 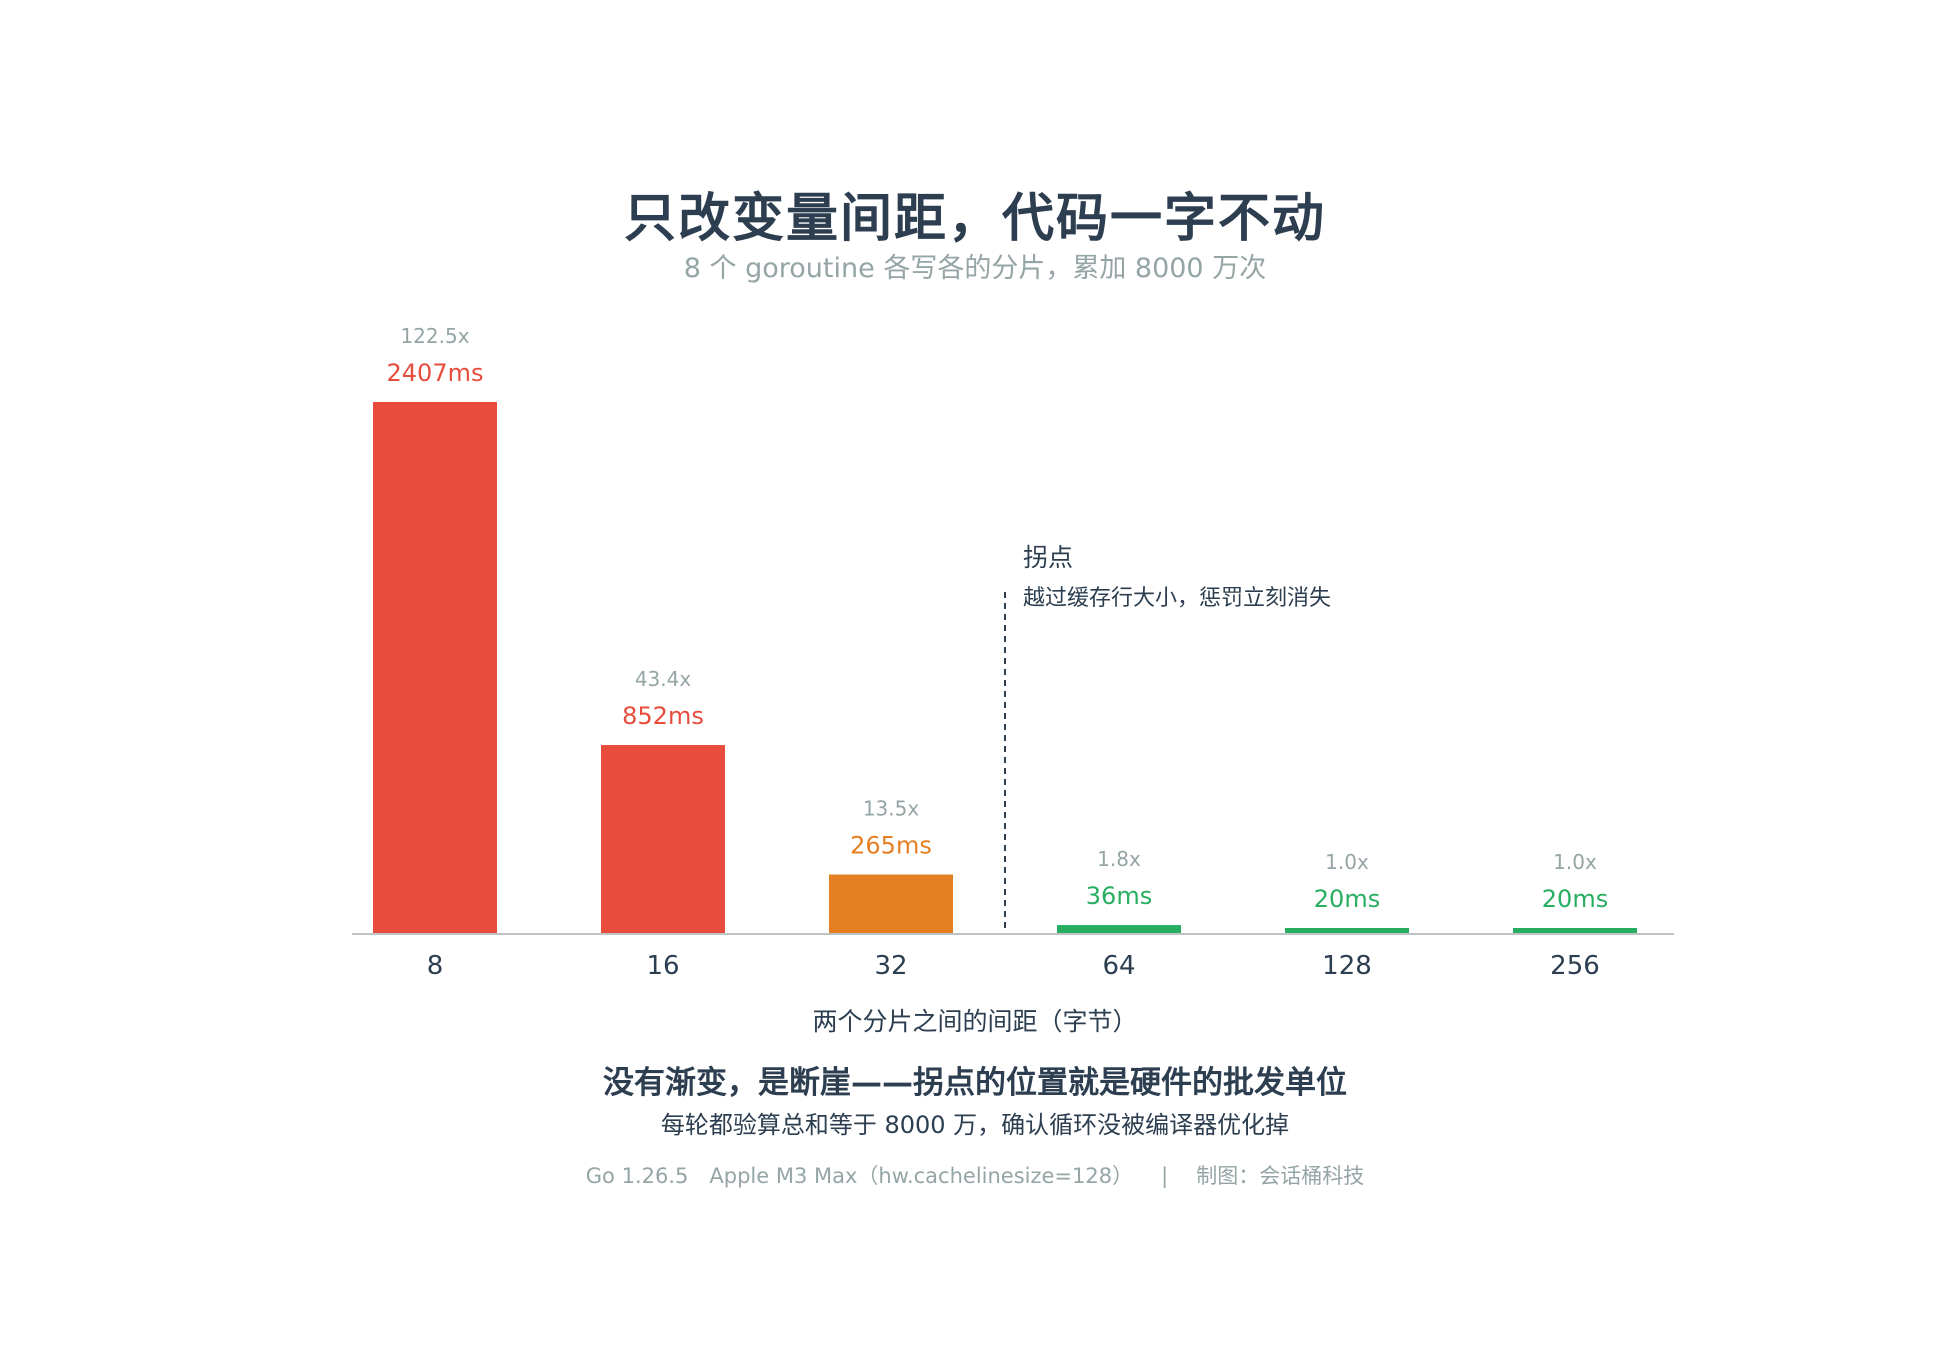 What do you see at coordinates (975, 1083) in the screenshot?
I see `takeaway-headline: 没有渐变，是断崖——拐点的位置就是硬件的批发单位` at bounding box center [975, 1083].